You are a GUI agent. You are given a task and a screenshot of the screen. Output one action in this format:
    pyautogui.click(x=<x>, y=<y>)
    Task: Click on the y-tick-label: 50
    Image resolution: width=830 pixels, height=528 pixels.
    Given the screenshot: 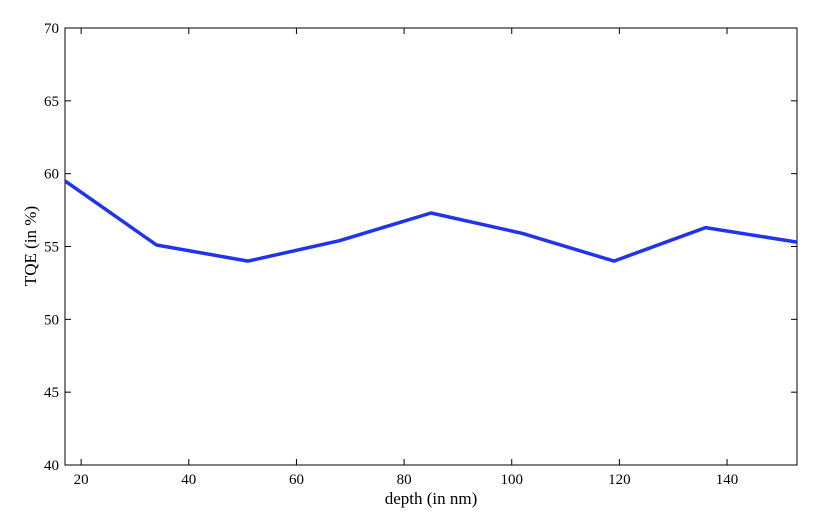 What is the action you would take?
    pyautogui.click(x=51, y=320)
    